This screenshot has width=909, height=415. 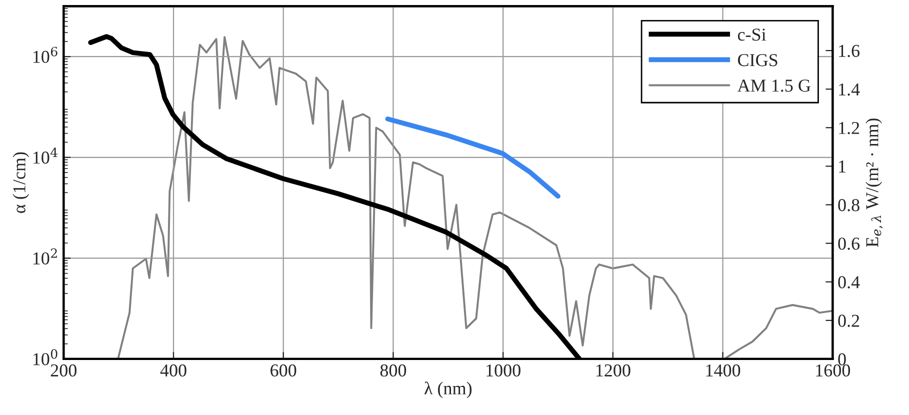 What do you see at coordinates (173, 370) in the screenshot?
I see `x-tick-label: 400` at bounding box center [173, 370].